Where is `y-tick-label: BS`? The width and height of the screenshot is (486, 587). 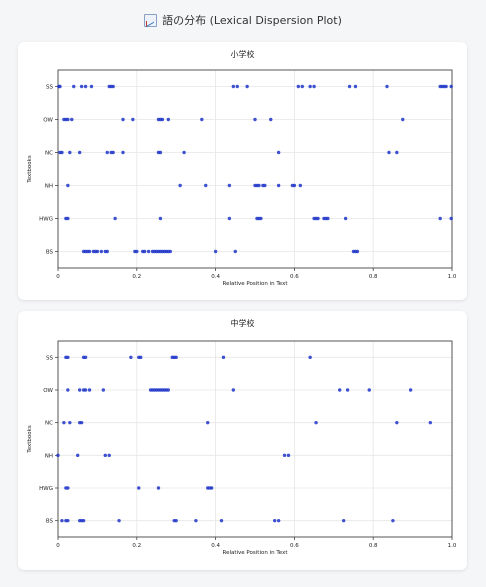 y-tick-label: BS is located at coordinates (50, 253).